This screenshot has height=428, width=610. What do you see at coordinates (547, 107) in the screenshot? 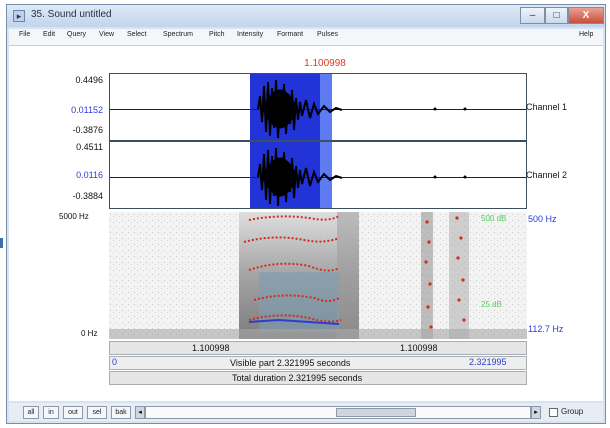
I see `channel-1-label: Channel 1` at bounding box center [547, 107].